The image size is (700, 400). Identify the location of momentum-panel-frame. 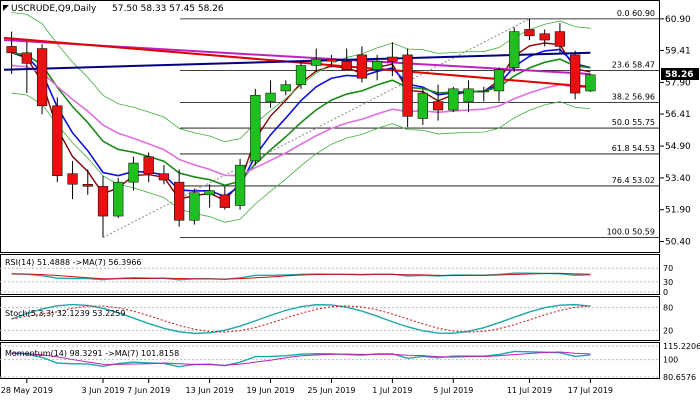
(330, 360).